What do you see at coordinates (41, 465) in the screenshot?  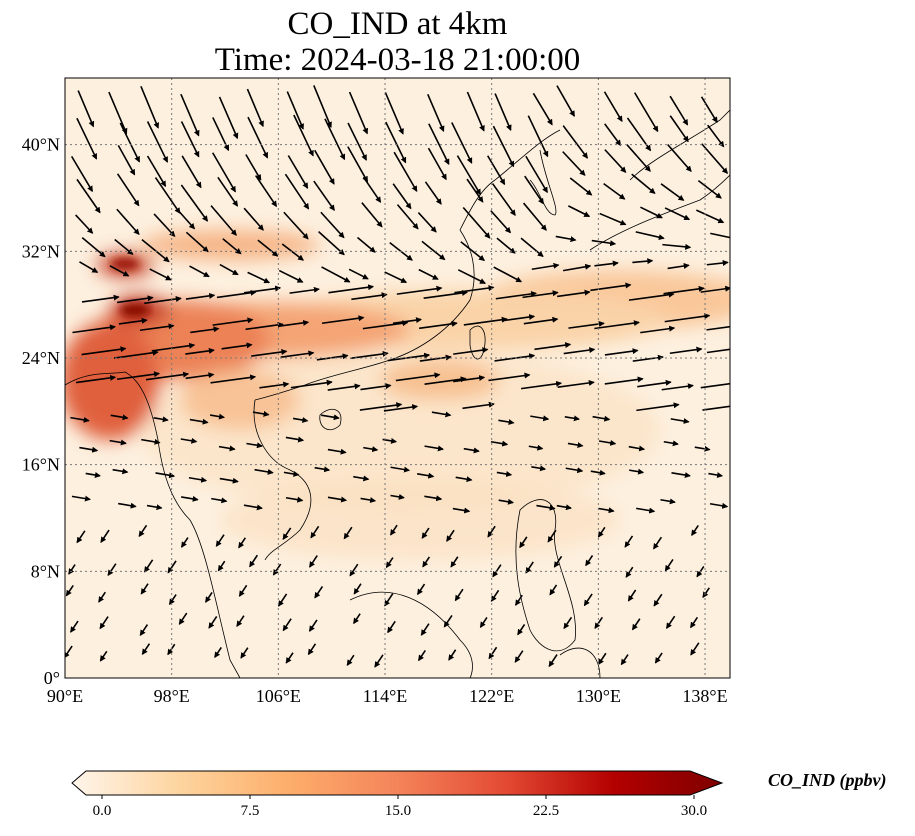 I see `lat-tick-label: 16°N` at bounding box center [41, 465].